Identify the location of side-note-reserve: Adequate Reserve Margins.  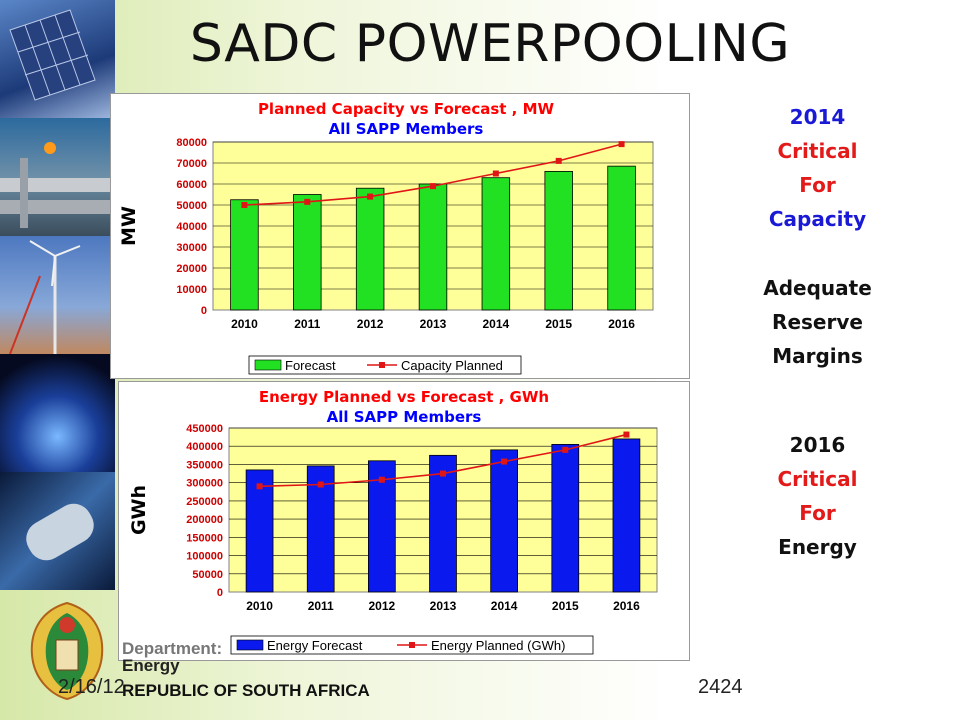
(817, 322).